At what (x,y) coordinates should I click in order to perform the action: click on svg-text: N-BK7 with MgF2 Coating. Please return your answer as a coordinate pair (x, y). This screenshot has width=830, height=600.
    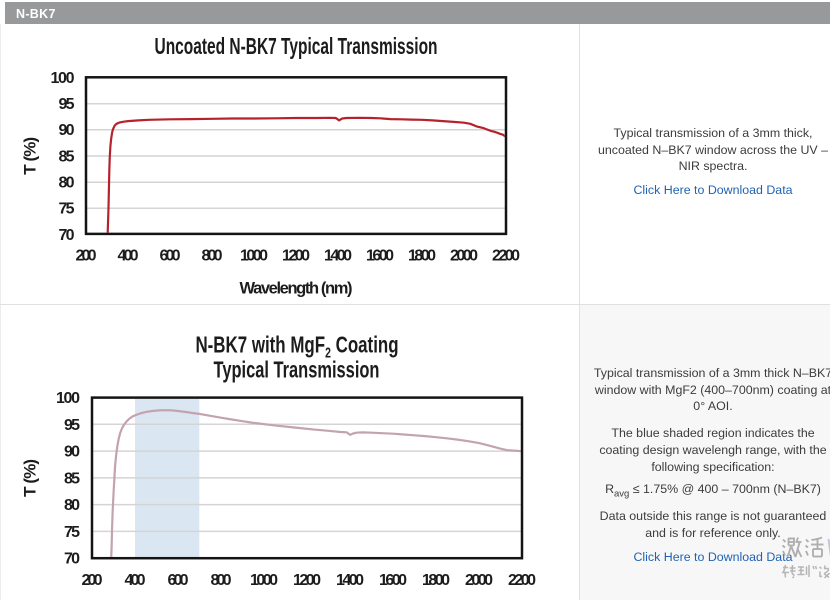
    Looking at the image, I should click on (296, 346).